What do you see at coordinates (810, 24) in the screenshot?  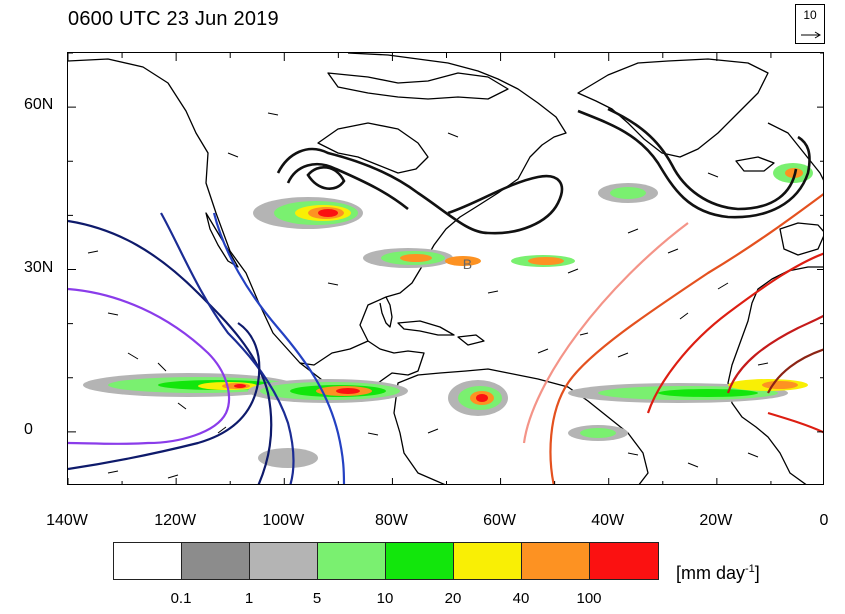 I see `reference-vector-box: 10` at bounding box center [810, 24].